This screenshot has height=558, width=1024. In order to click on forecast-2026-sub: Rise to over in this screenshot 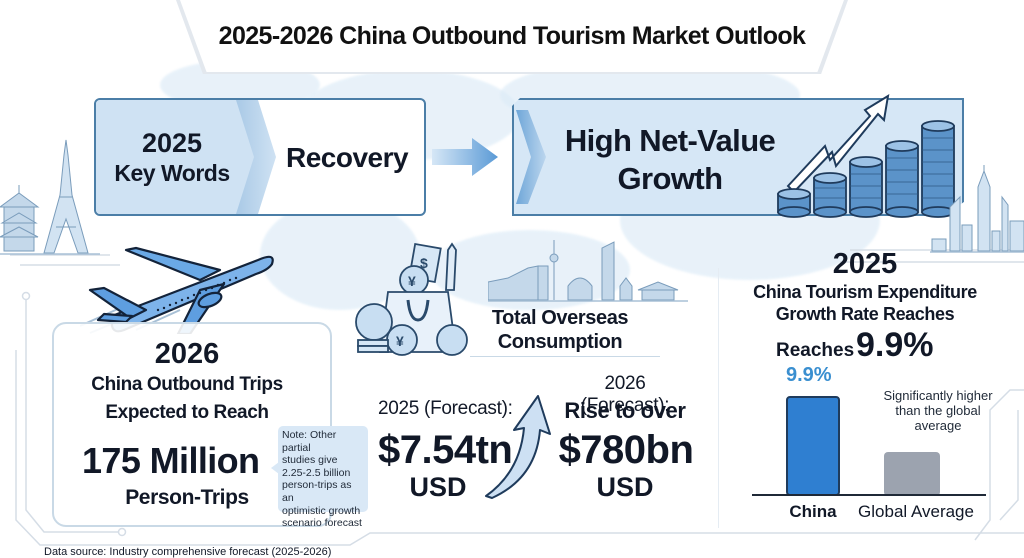, I will do `click(625, 410)`.